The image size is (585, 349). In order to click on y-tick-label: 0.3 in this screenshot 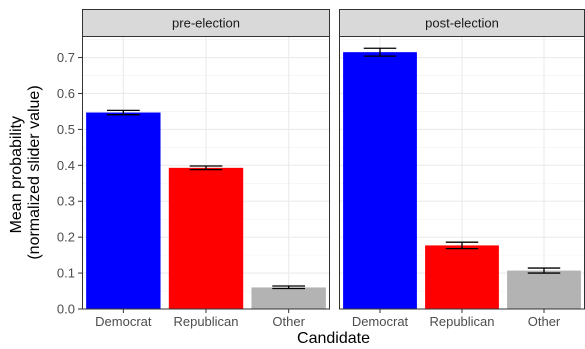, I will do `click(66, 201)`.